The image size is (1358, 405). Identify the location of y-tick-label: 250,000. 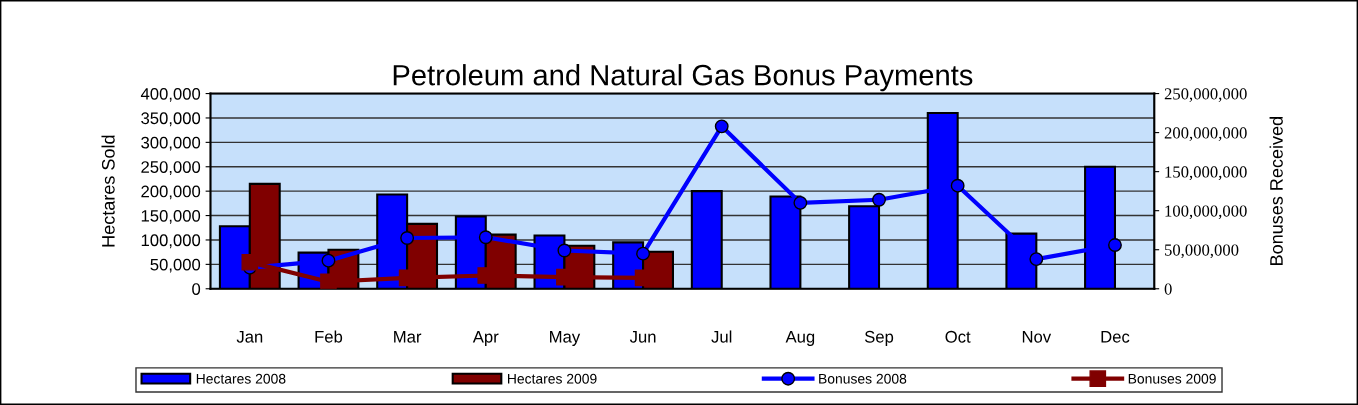
(171, 168).